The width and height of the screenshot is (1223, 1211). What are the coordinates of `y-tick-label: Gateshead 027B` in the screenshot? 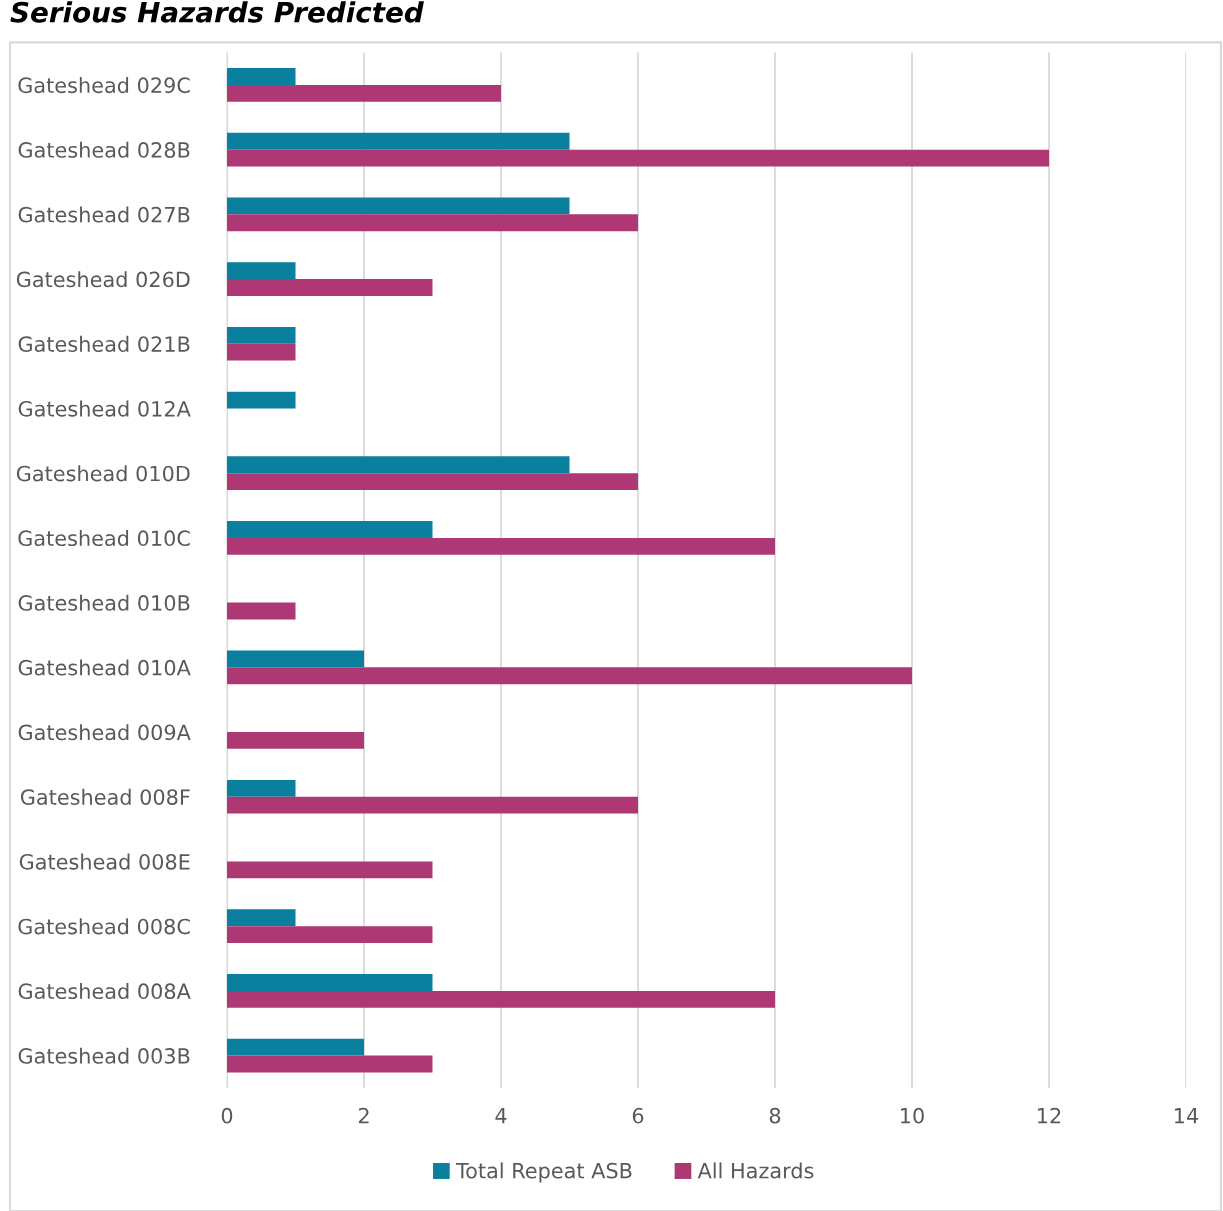 It's located at (104, 214).